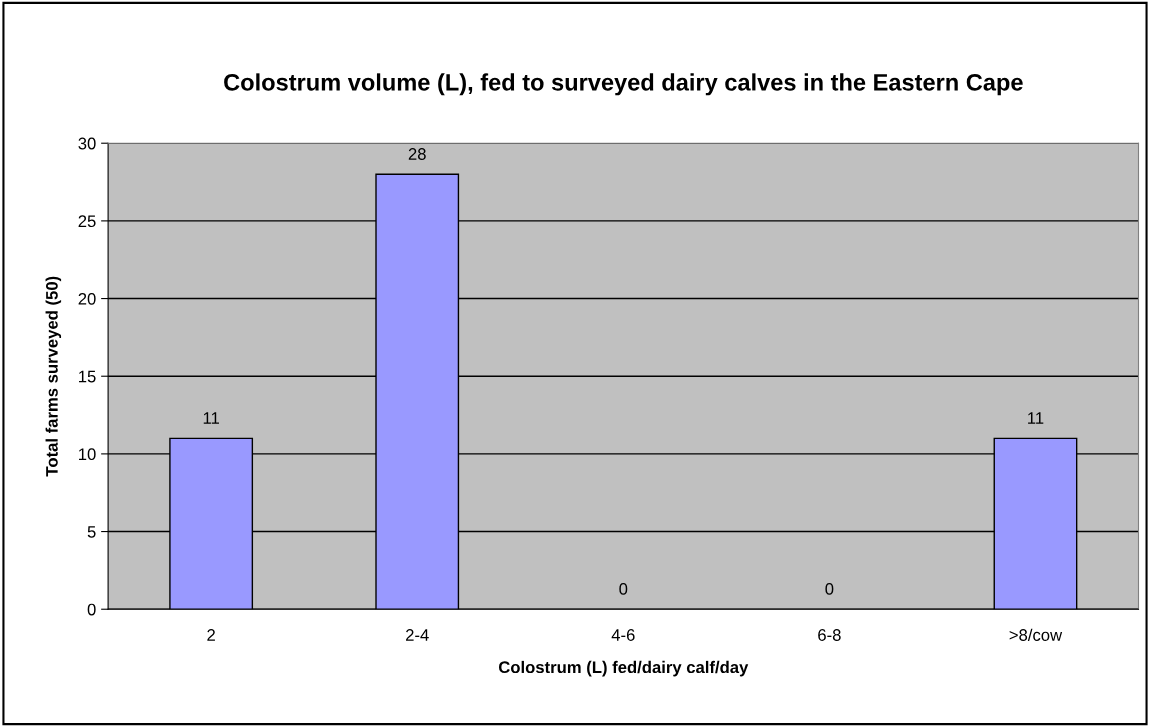  I want to click on y-tick-label: 0, so click(91, 609).